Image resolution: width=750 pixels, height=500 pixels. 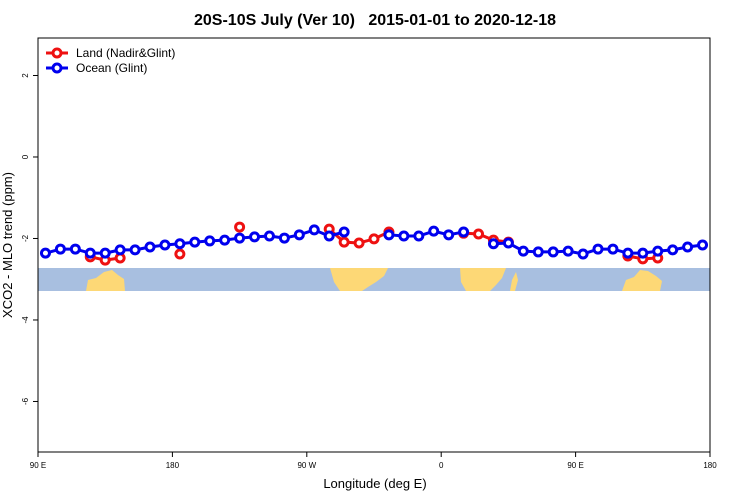 What do you see at coordinates (306, 465) in the screenshot?
I see `x-tick-label: 90 W` at bounding box center [306, 465].